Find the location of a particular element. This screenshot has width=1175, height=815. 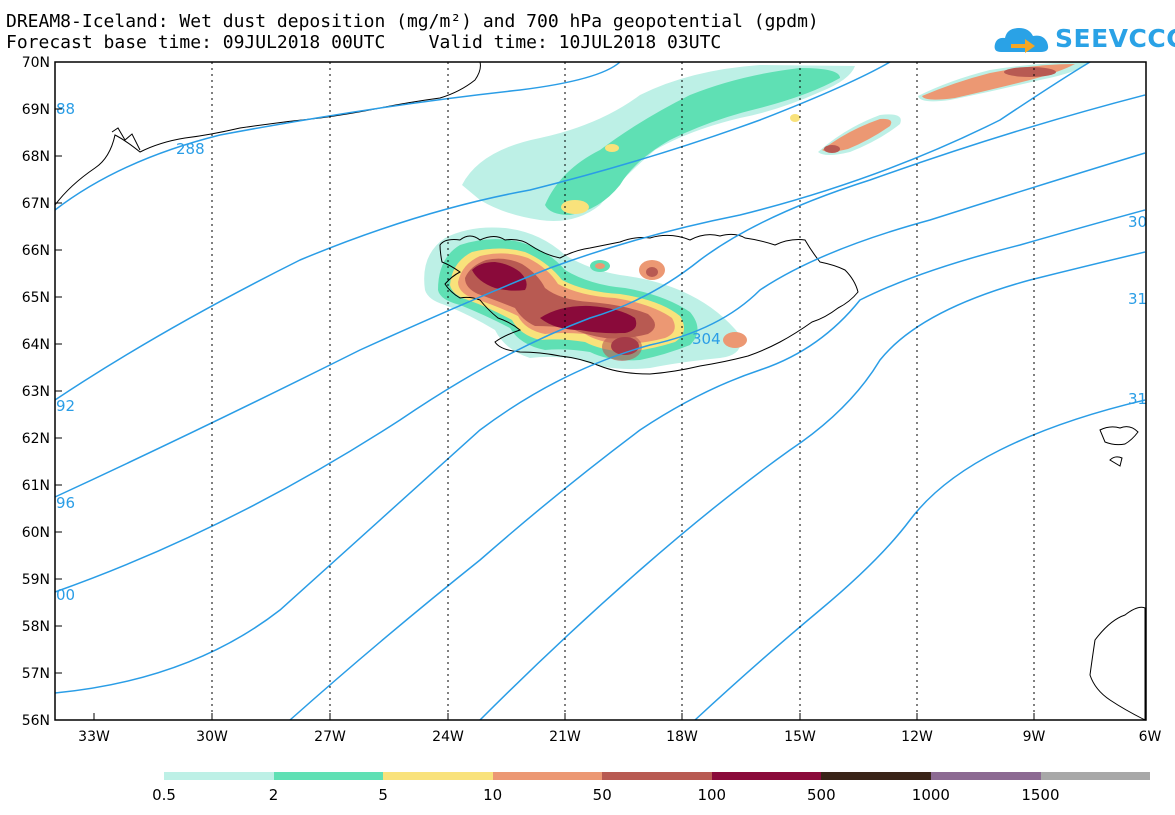

contour-label: 88 is located at coordinates (65, 109).